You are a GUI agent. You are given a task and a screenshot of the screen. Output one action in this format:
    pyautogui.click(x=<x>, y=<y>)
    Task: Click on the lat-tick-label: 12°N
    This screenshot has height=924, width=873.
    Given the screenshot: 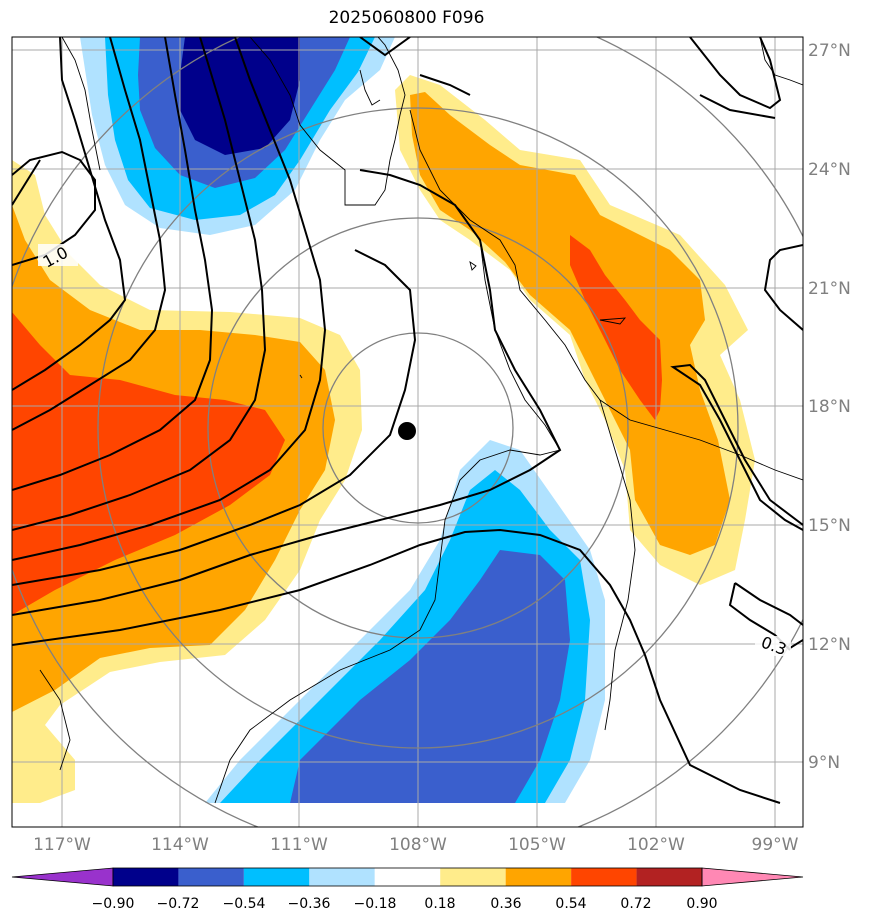 What is the action you would take?
    pyautogui.click(x=829, y=645)
    